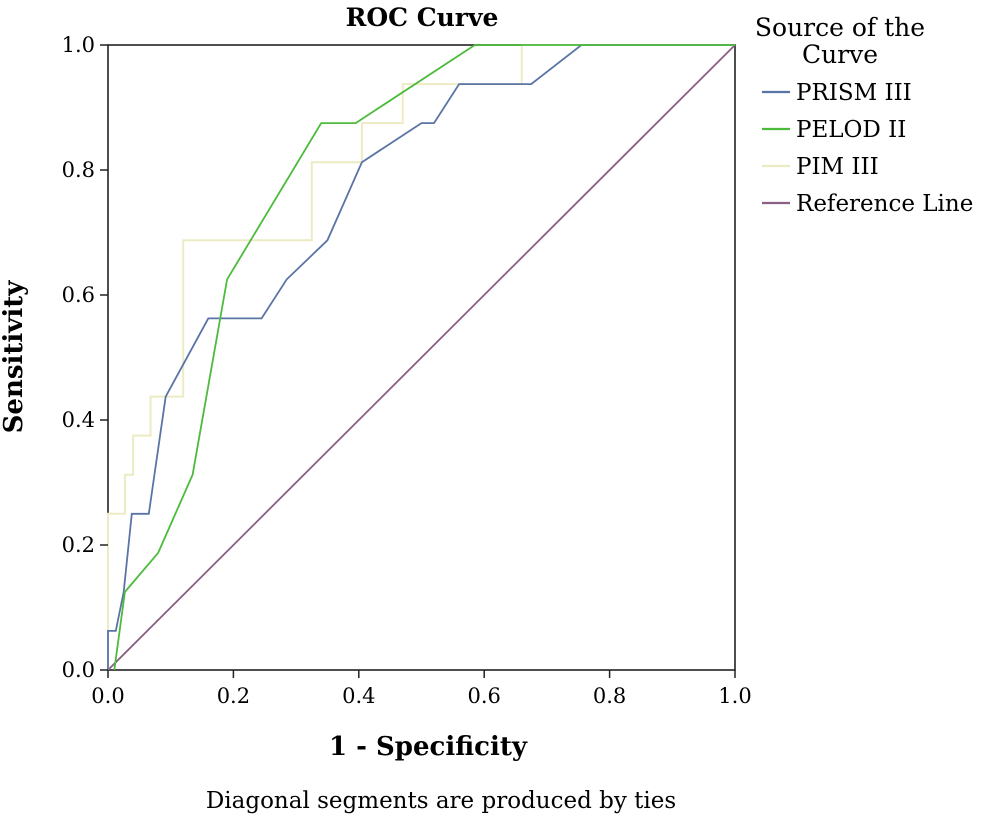  Describe the element at coordinates (441, 801) in the screenshot. I see `footnote: Diagonal segments are produced by ties` at that location.